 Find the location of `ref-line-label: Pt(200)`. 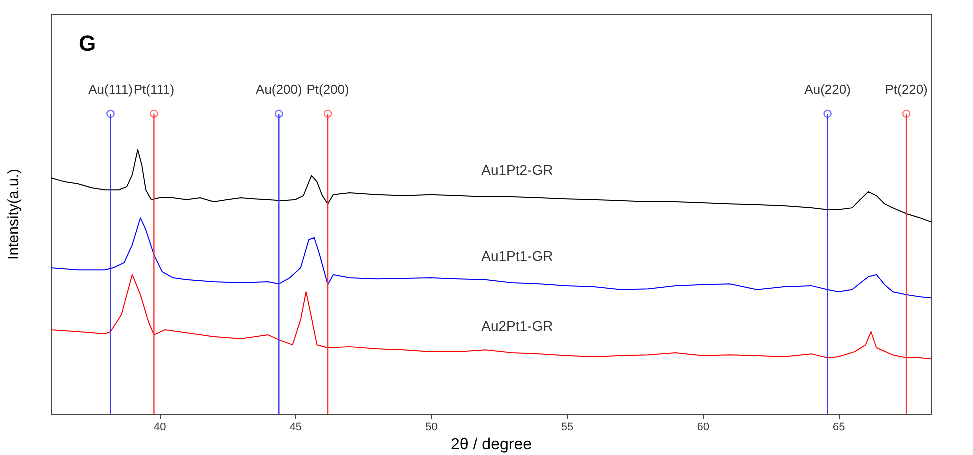

ref-line-label: Pt(200) is located at coordinates (328, 89).